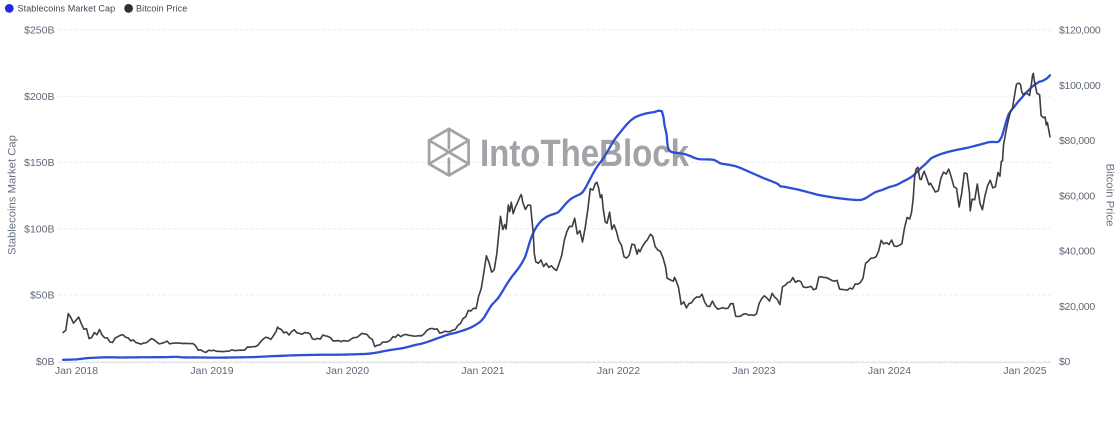 This screenshot has width=1120, height=426. Describe the element at coordinates (211, 371) in the screenshot. I see `svg-text: Jan 2019` at that location.